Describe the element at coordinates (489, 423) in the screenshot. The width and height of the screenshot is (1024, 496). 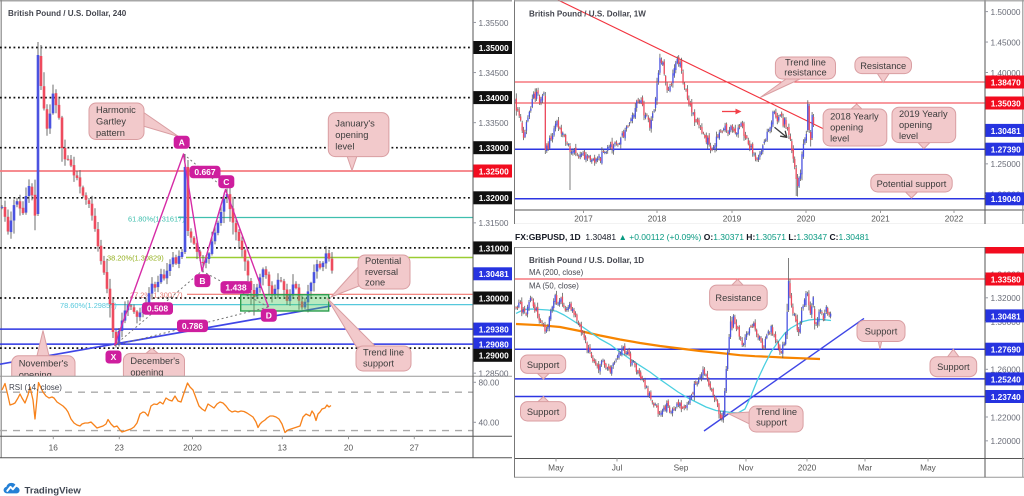
I see `svg-text: 40.00` at that location.